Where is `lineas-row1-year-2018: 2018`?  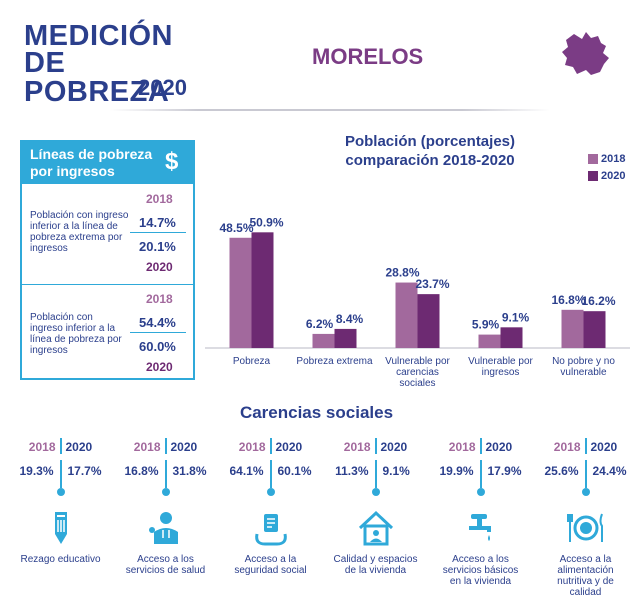 lineas-row1-year-2018: 2018 is located at coordinates (159, 199).